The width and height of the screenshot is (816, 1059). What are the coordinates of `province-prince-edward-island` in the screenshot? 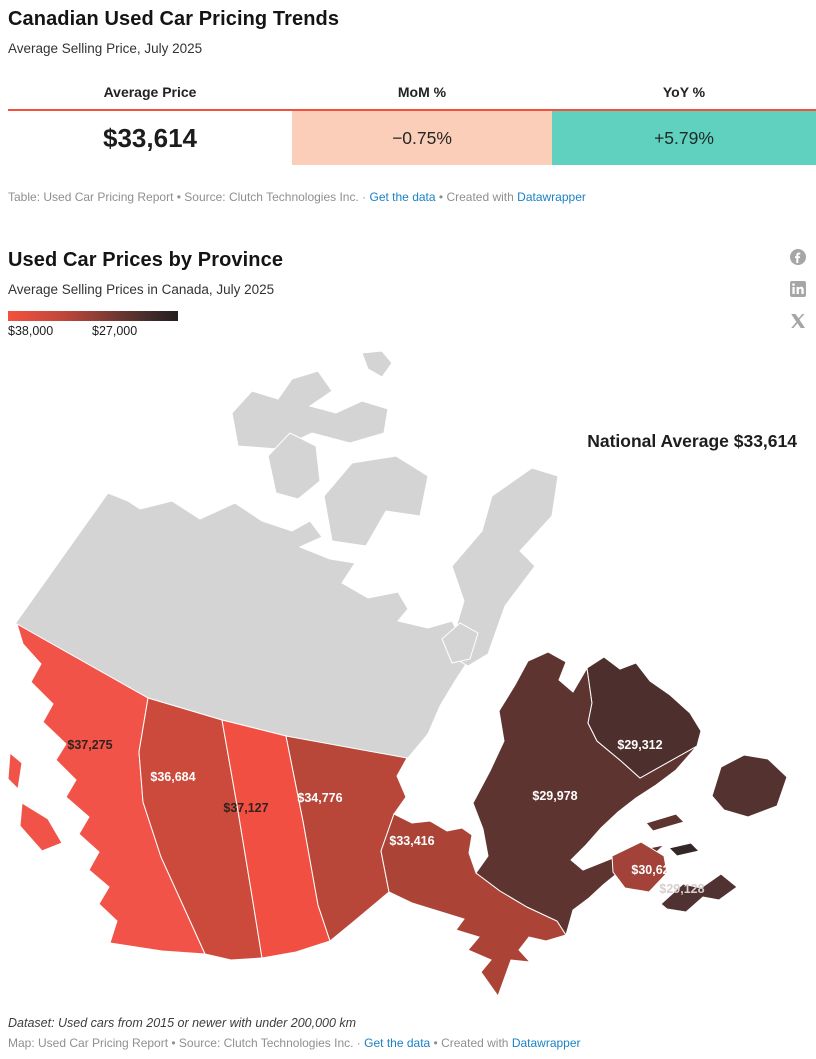 It's located at (684, 849).